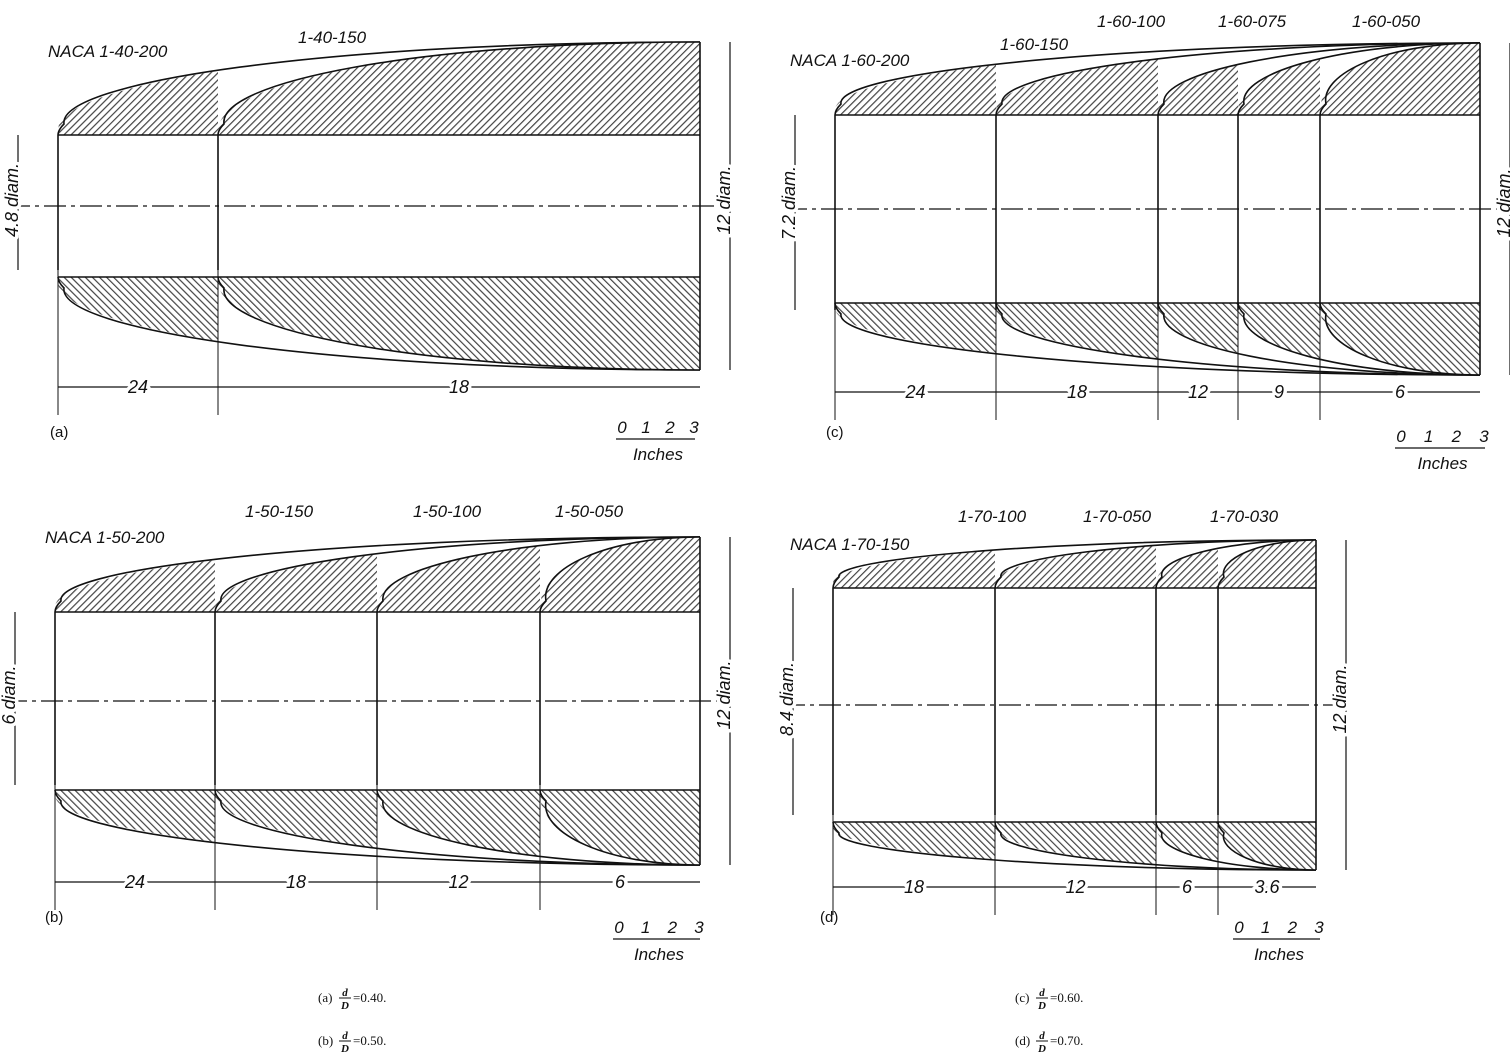 The image size is (1510, 1058). Describe the element at coordinates (369, 997) in the screenshot. I see `caption-value: =0.40.` at that location.